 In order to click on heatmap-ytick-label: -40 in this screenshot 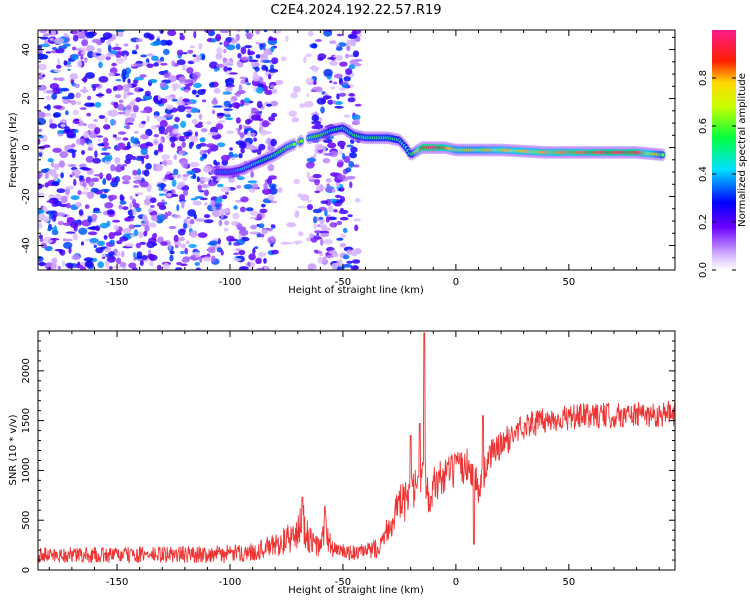, I will do `click(26, 245)`.